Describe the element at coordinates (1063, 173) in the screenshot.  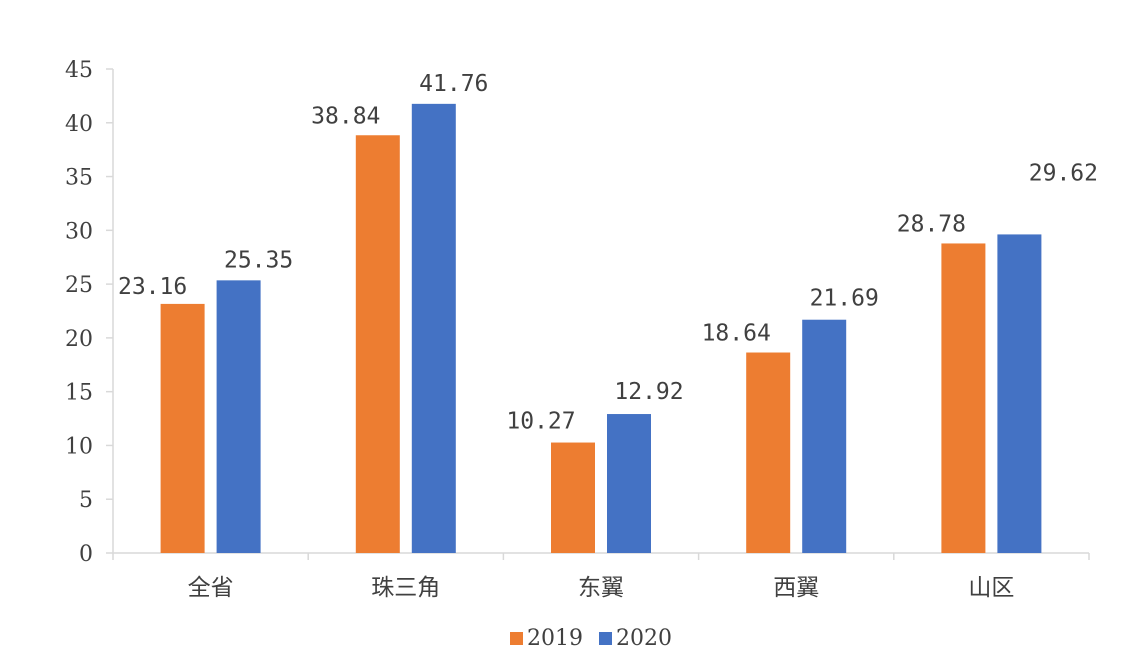
I see `data-label-2020-4: 29.62` at that location.